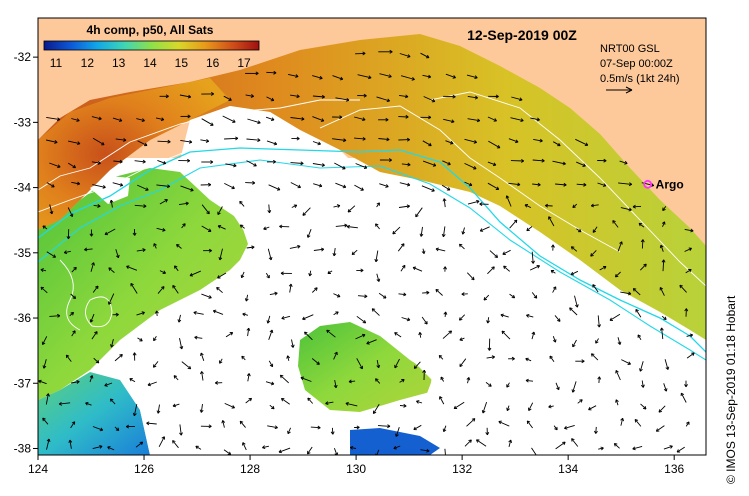  I want to click on argo-float-marker: Argo, so click(663, 184).